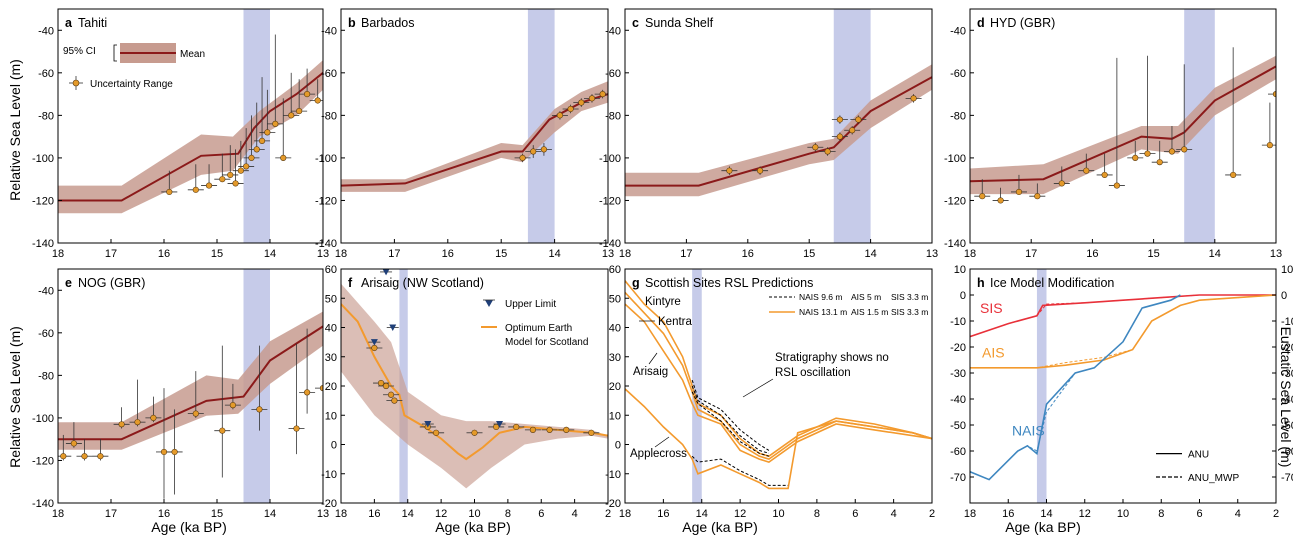 The image size is (1293, 538). I want to click on legend-optimum-label-2: Model for Scotland, so click(546, 342).